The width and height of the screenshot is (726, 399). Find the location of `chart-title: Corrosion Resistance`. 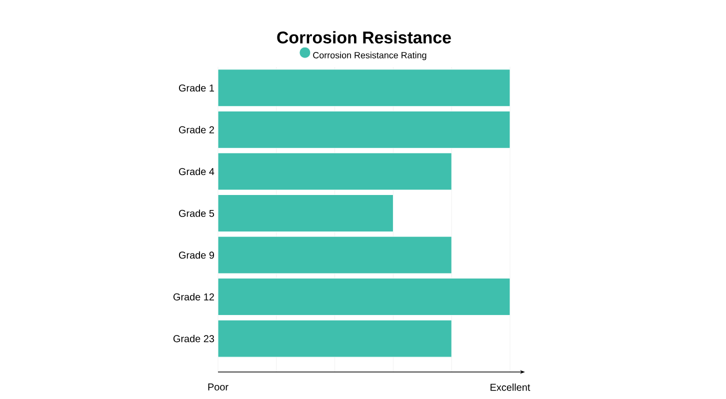

chart-title: Corrosion Resistance is located at coordinates (364, 37).